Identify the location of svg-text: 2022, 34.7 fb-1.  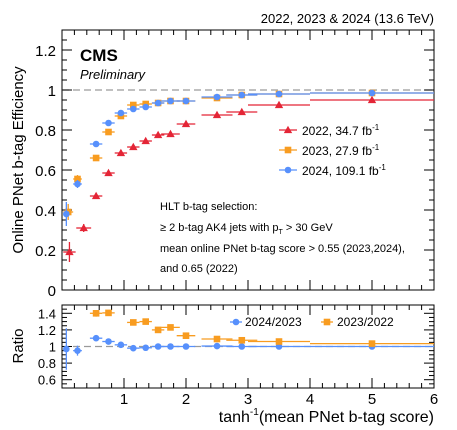
(341, 130).